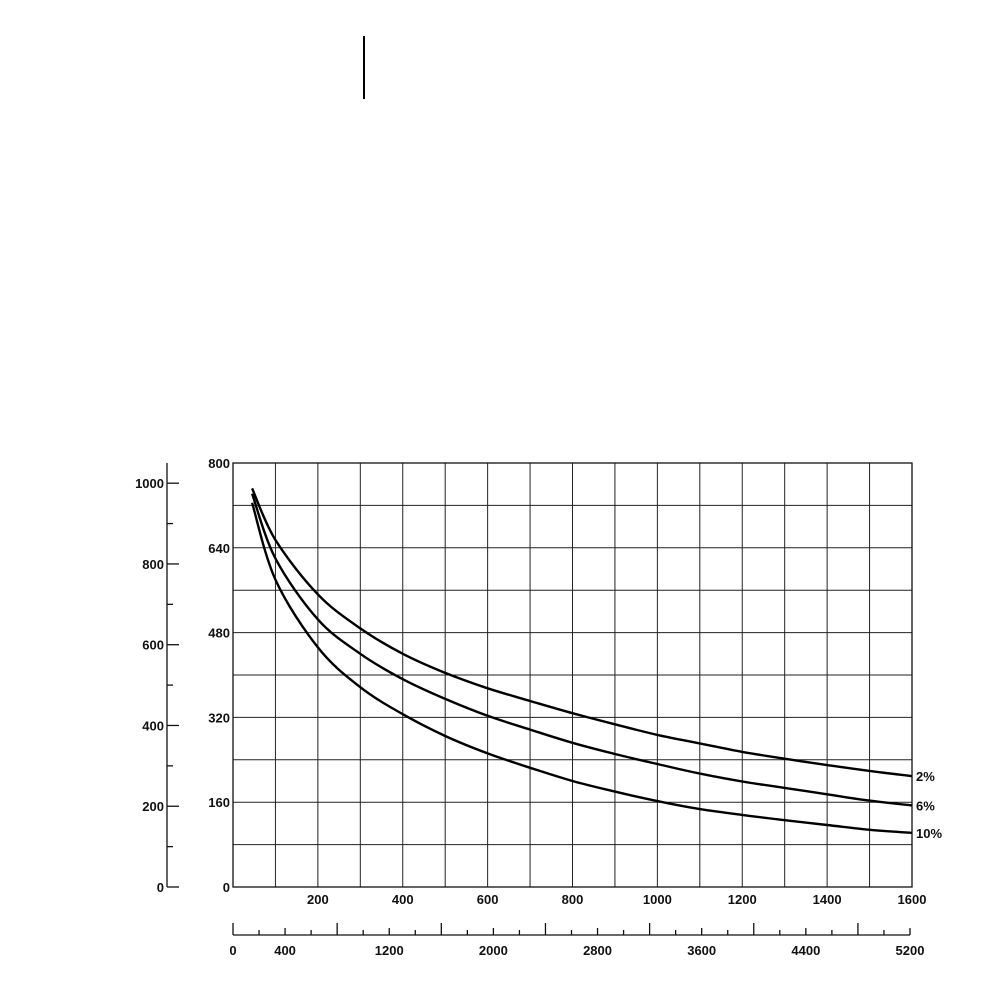 Image resolution: width=985 pixels, height=984 pixels. What do you see at coordinates (219, 802) in the screenshot?
I see `y-primary-tick-label: 160` at bounding box center [219, 802].